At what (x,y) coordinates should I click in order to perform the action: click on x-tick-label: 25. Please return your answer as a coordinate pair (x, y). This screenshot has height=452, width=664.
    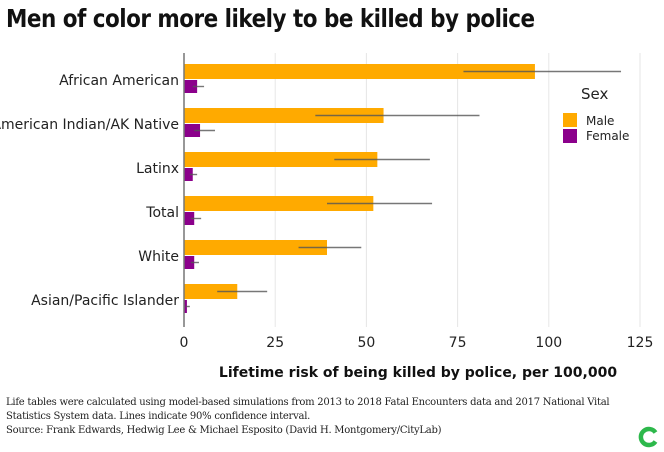
    Looking at the image, I should click on (275, 343).